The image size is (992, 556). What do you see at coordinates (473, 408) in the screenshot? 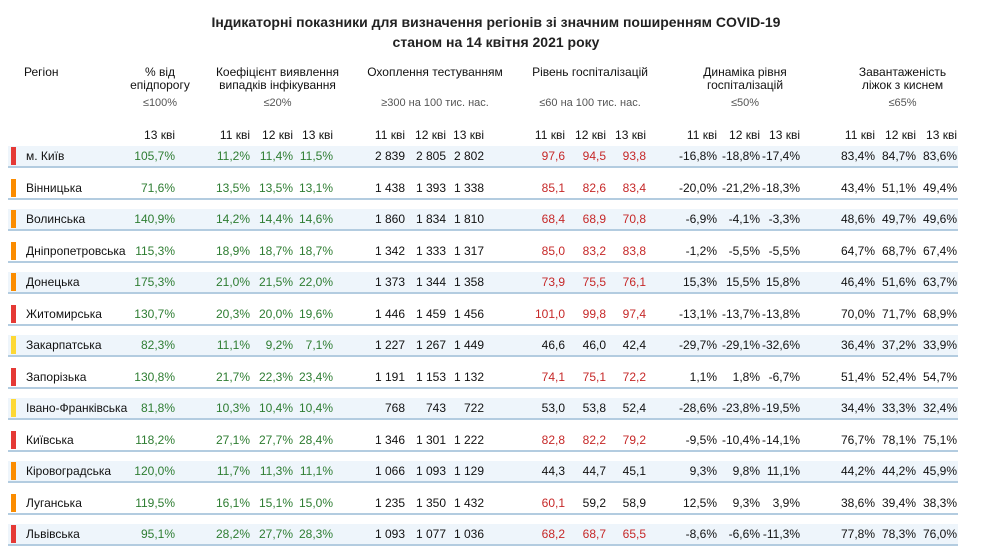
I see `cell-test-2: 722` at bounding box center [473, 408].